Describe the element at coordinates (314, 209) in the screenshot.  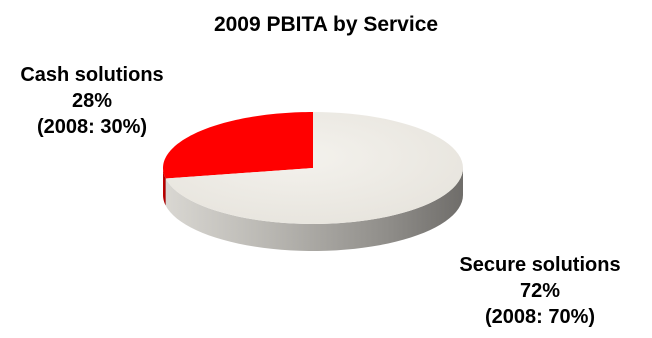
I see `pie-side-secure-solutions` at that location.